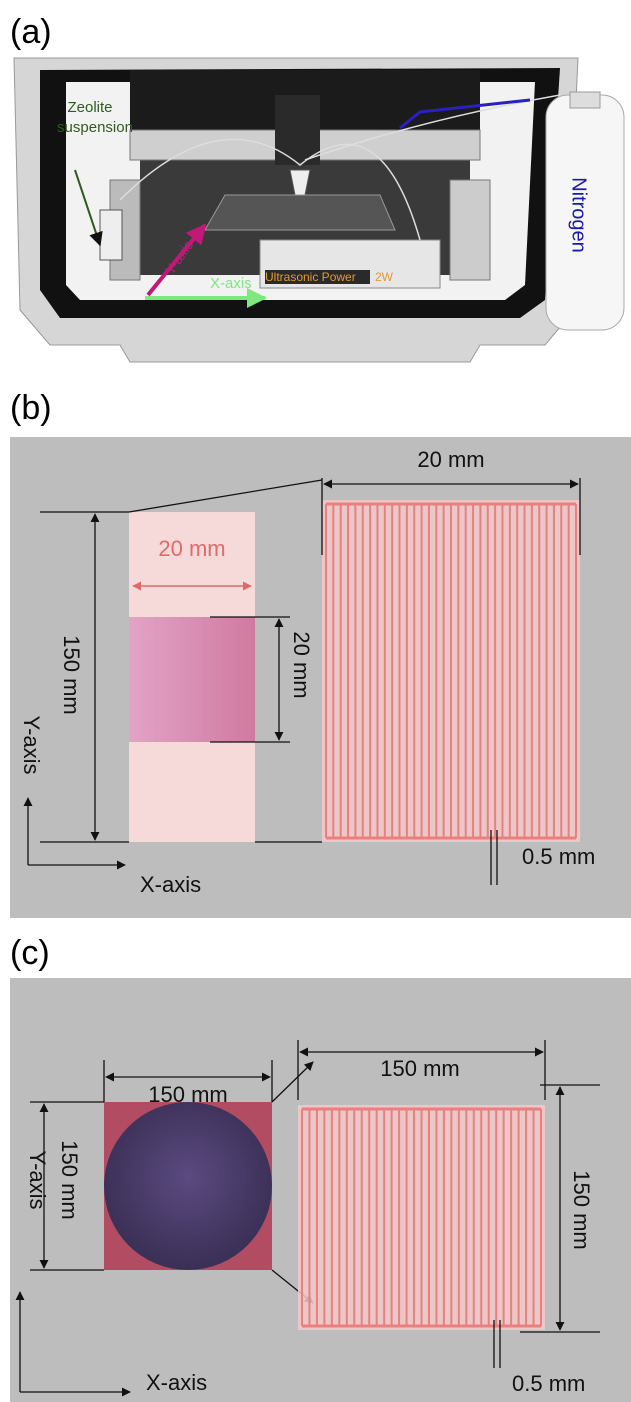  Describe the element at coordinates (89, 107) in the screenshot. I see `annotation: Zeolite` at that location.